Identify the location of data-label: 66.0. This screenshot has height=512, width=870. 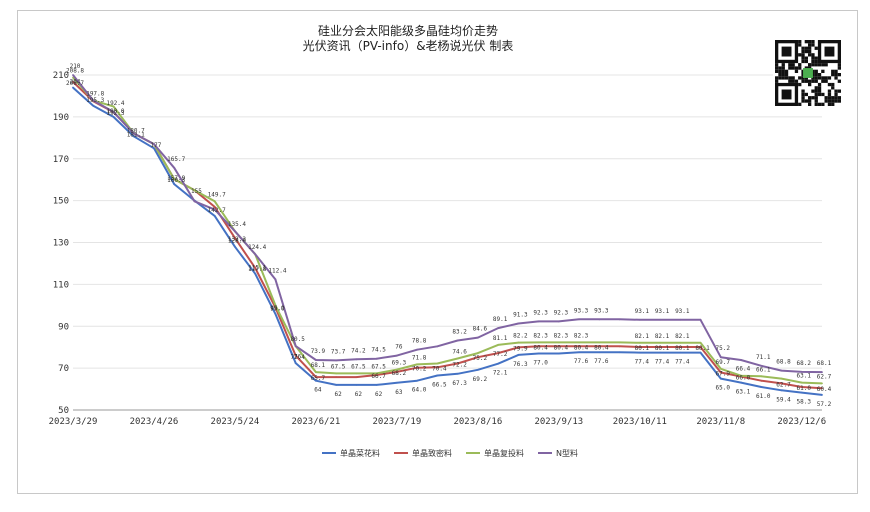
(743, 378).